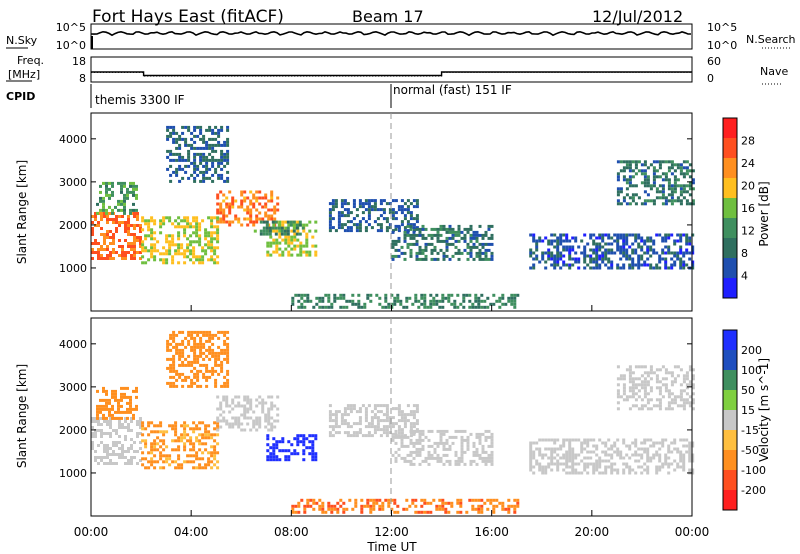 The width and height of the screenshot is (800, 554). Describe the element at coordinates (751, 350) in the screenshot. I see `colorbar-tick-label: 200` at that location.